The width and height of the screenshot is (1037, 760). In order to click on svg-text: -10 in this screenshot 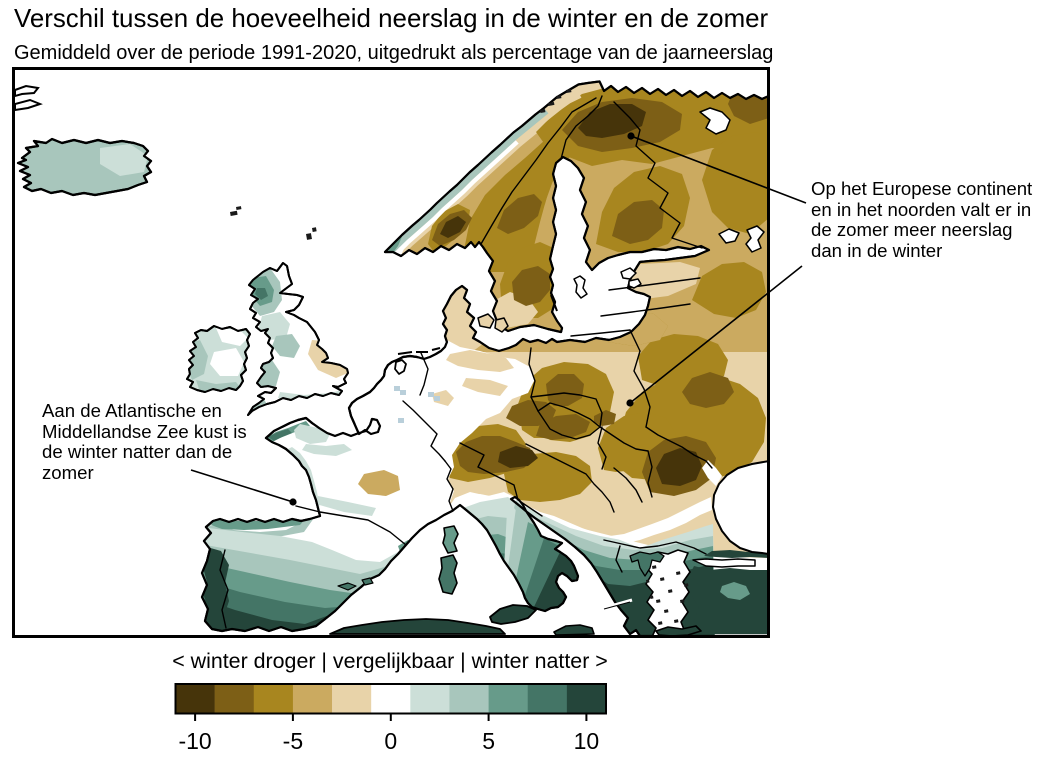, I will do `click(194, 741)`.